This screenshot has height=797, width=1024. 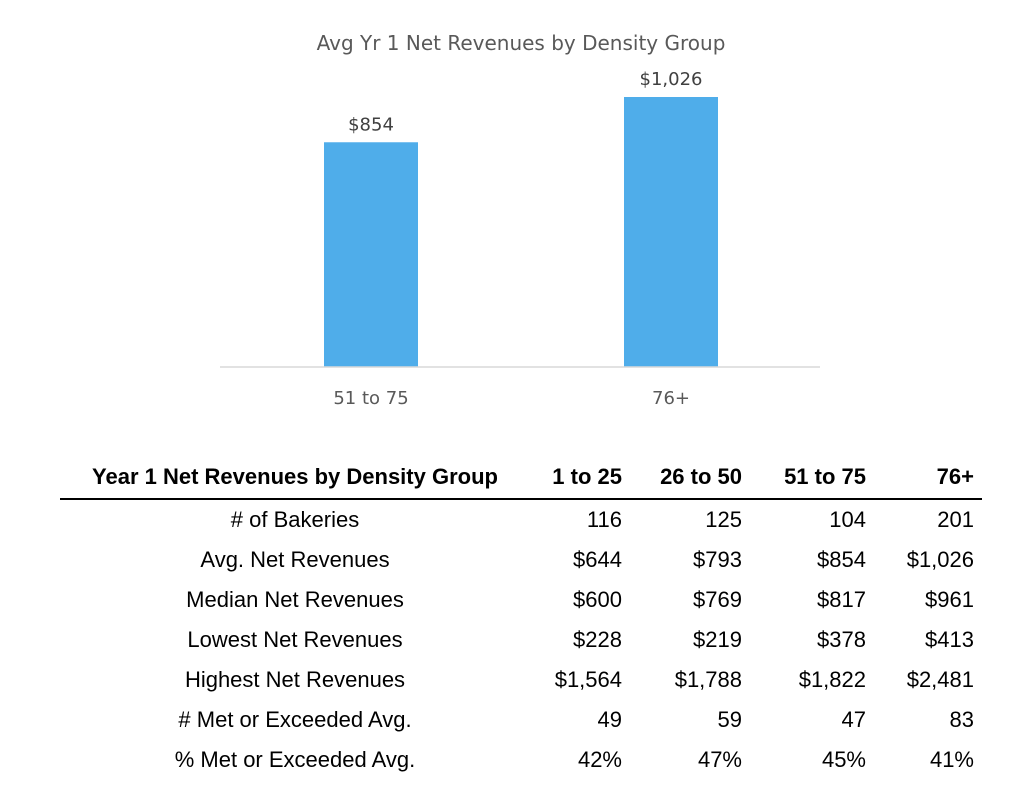 I want to click on table-cell: 201, so click(x=955, y=519).